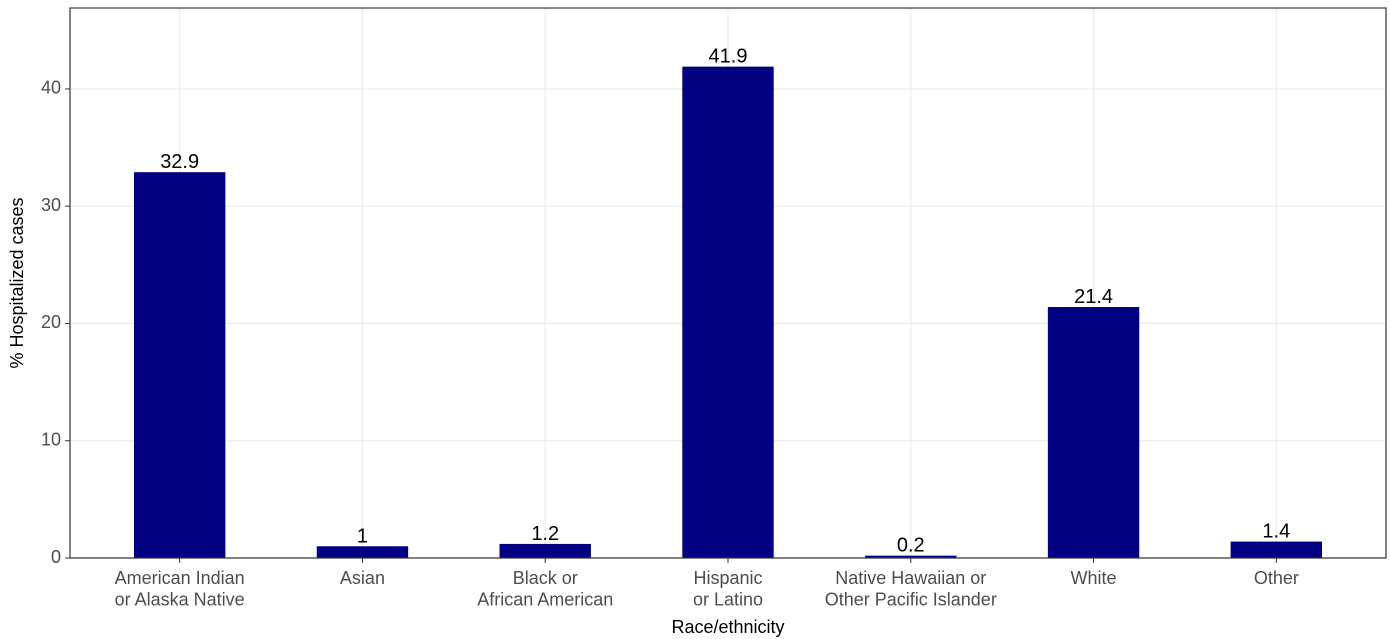  What do you see at coordinates (545, 534) in the screenshot?
I see `value-label: 1.2` at bounding box center [545, 534].